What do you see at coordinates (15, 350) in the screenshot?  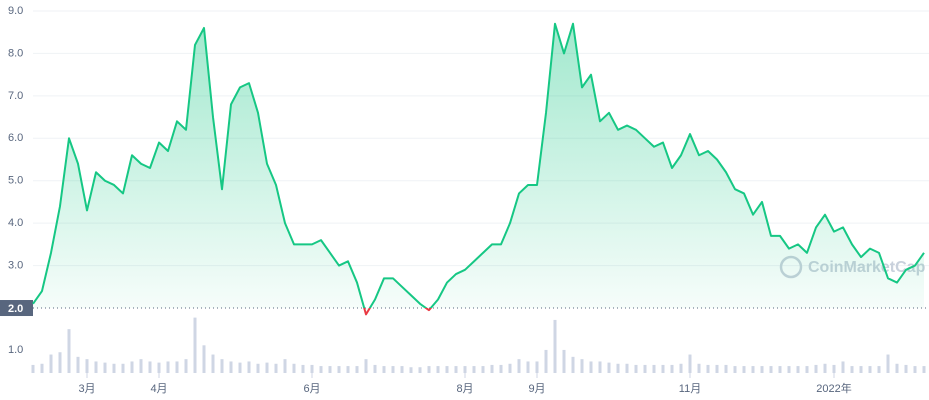 I see `y2-tick-label: 1.0` at bounding box center [15, 350].